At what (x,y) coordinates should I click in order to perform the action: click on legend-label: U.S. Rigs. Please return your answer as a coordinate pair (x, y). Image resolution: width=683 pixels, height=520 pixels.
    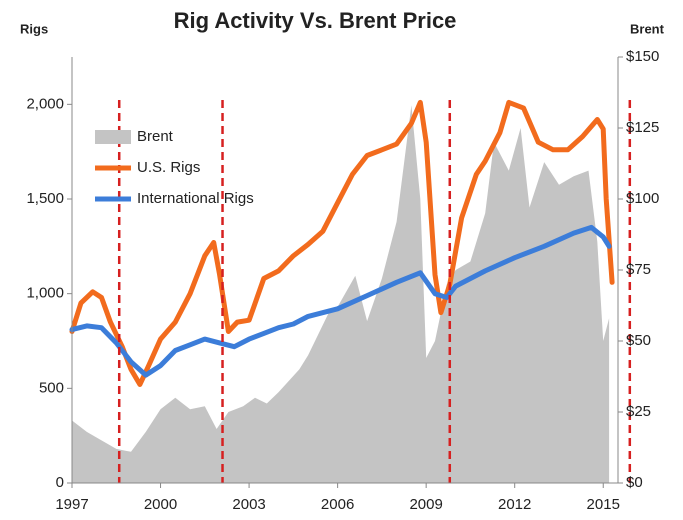
    Looking at the image, I should click on (168, 167).